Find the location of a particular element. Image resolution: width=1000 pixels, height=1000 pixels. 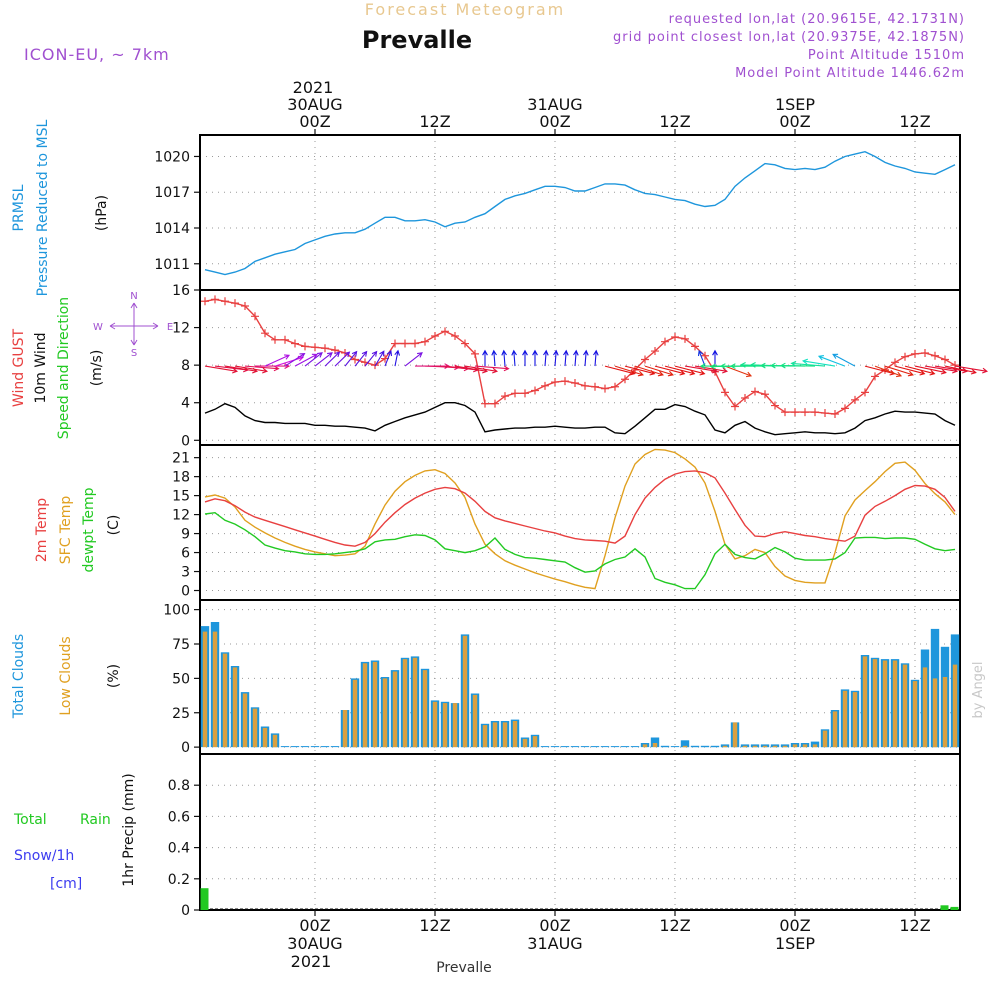

temp-panel: 0 3 6 9 12 15 18 21 is located at coordinates (566, 522).